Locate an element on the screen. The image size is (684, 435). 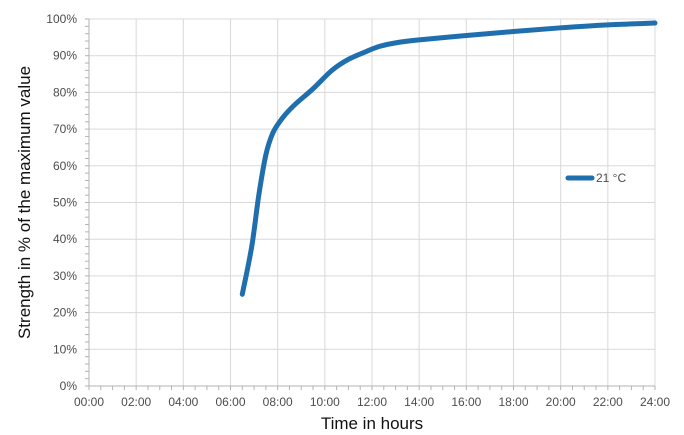
y-tick-label: 20% is located at coordinates (65, 313).